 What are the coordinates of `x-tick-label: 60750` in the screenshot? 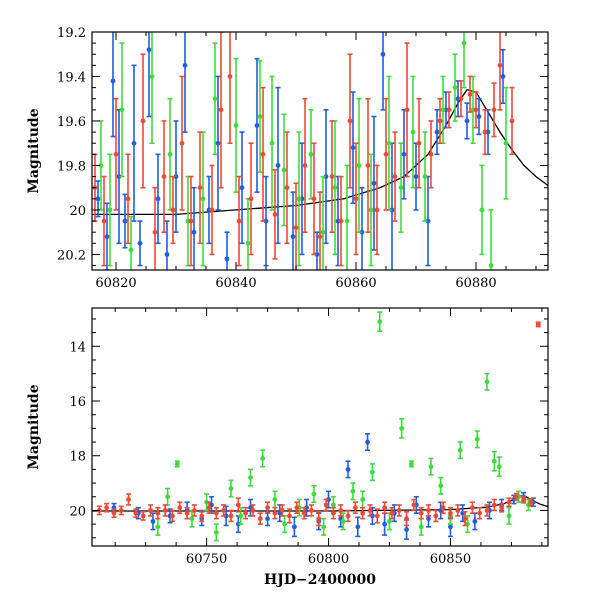 It's located at (206, 559).